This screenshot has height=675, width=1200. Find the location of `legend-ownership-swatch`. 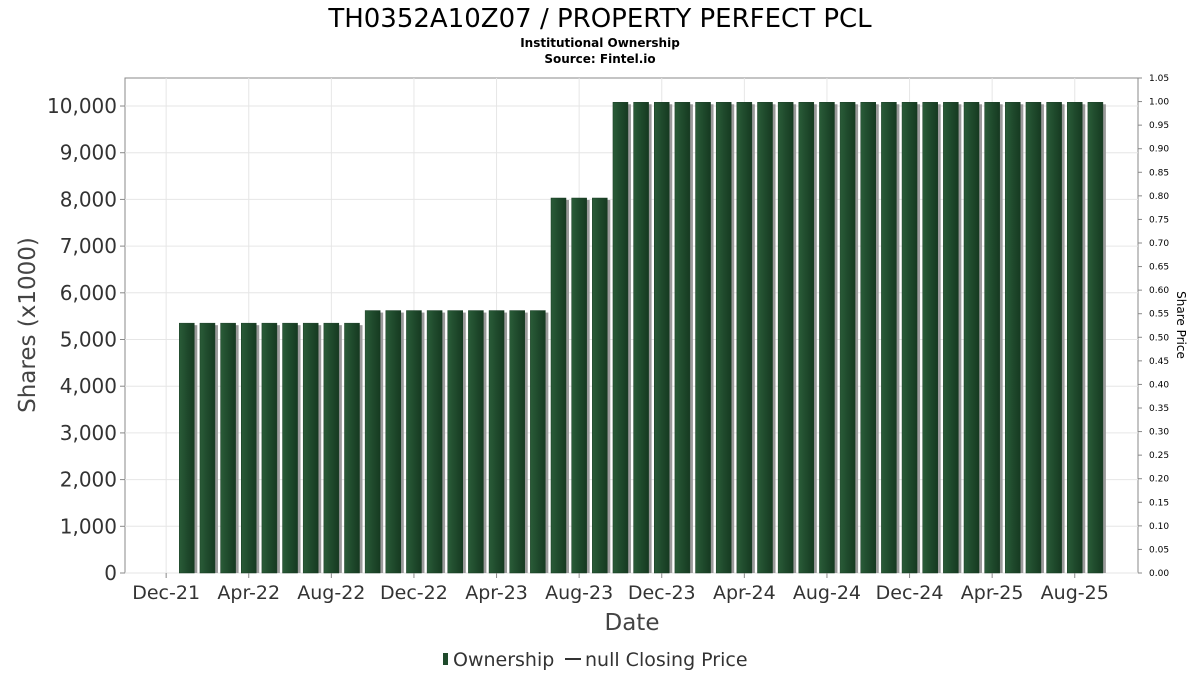

legend-ownership-swatch is located at coordinates (445, 659).